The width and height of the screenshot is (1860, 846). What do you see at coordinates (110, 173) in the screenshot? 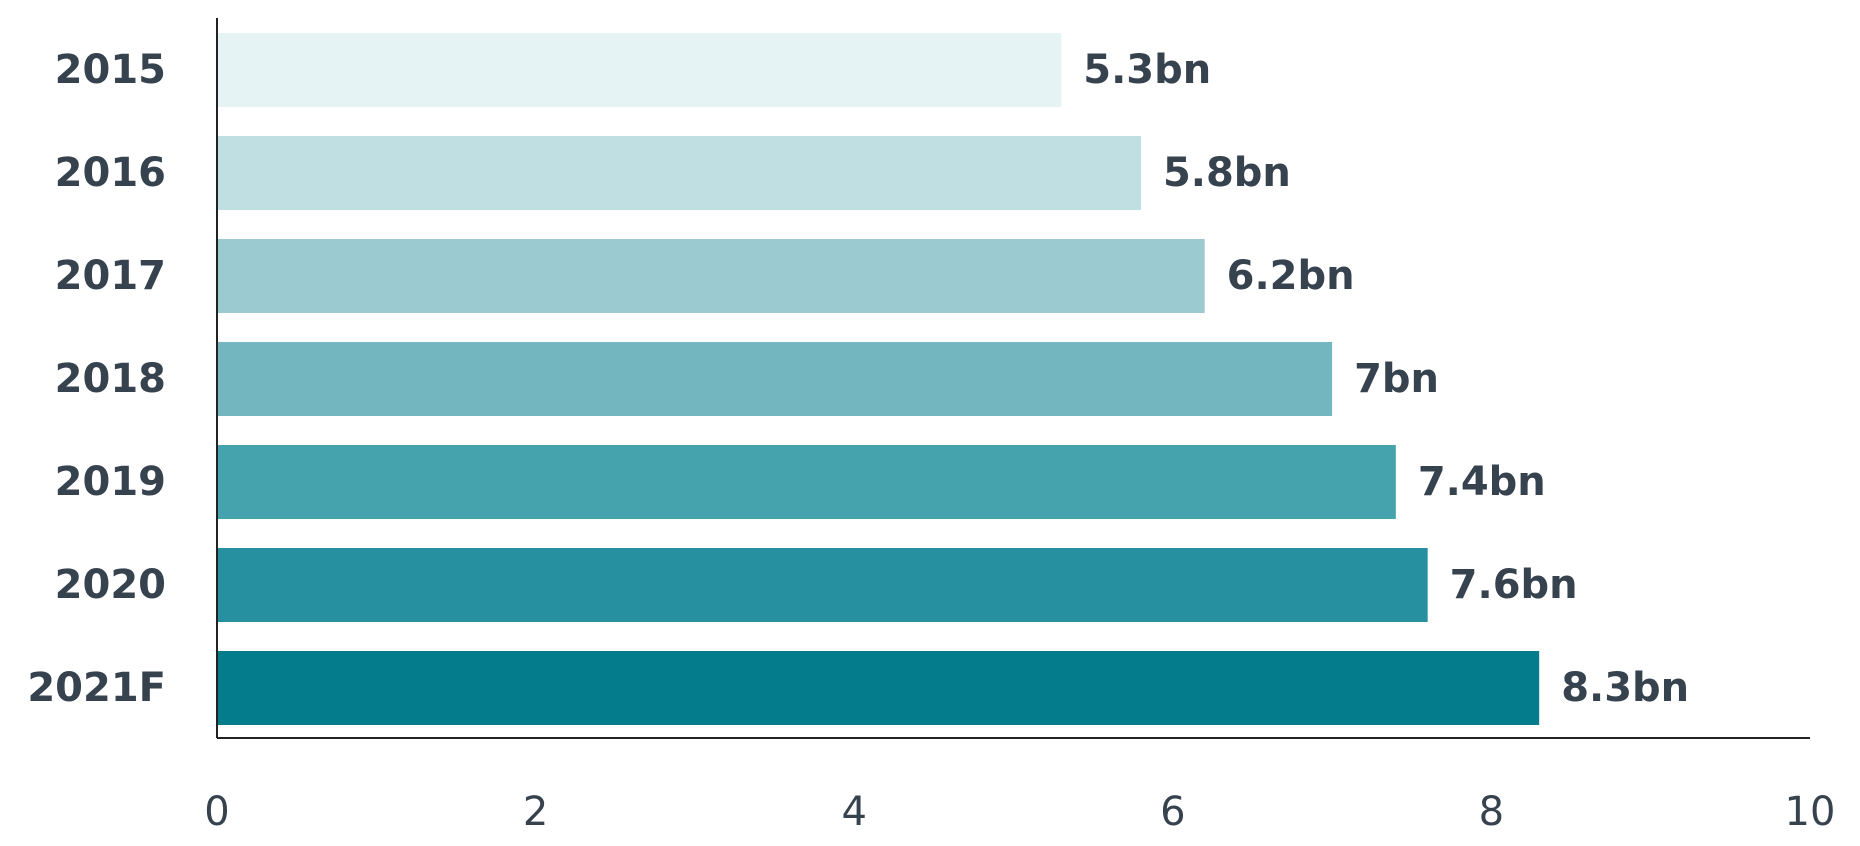
I see `y-tick-label: 2016` at bounding box center [110, 173].